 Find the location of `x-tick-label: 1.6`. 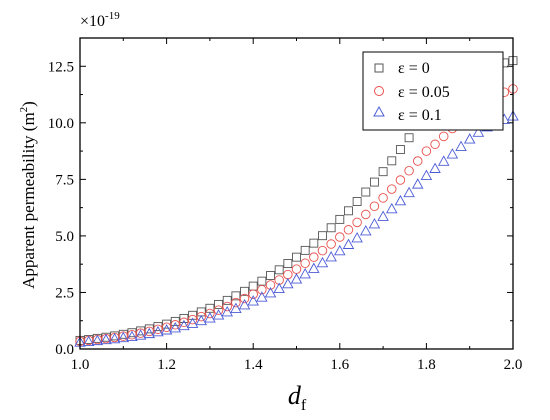

x-tick-label: 1.6 is located at coordinates (339, 365).